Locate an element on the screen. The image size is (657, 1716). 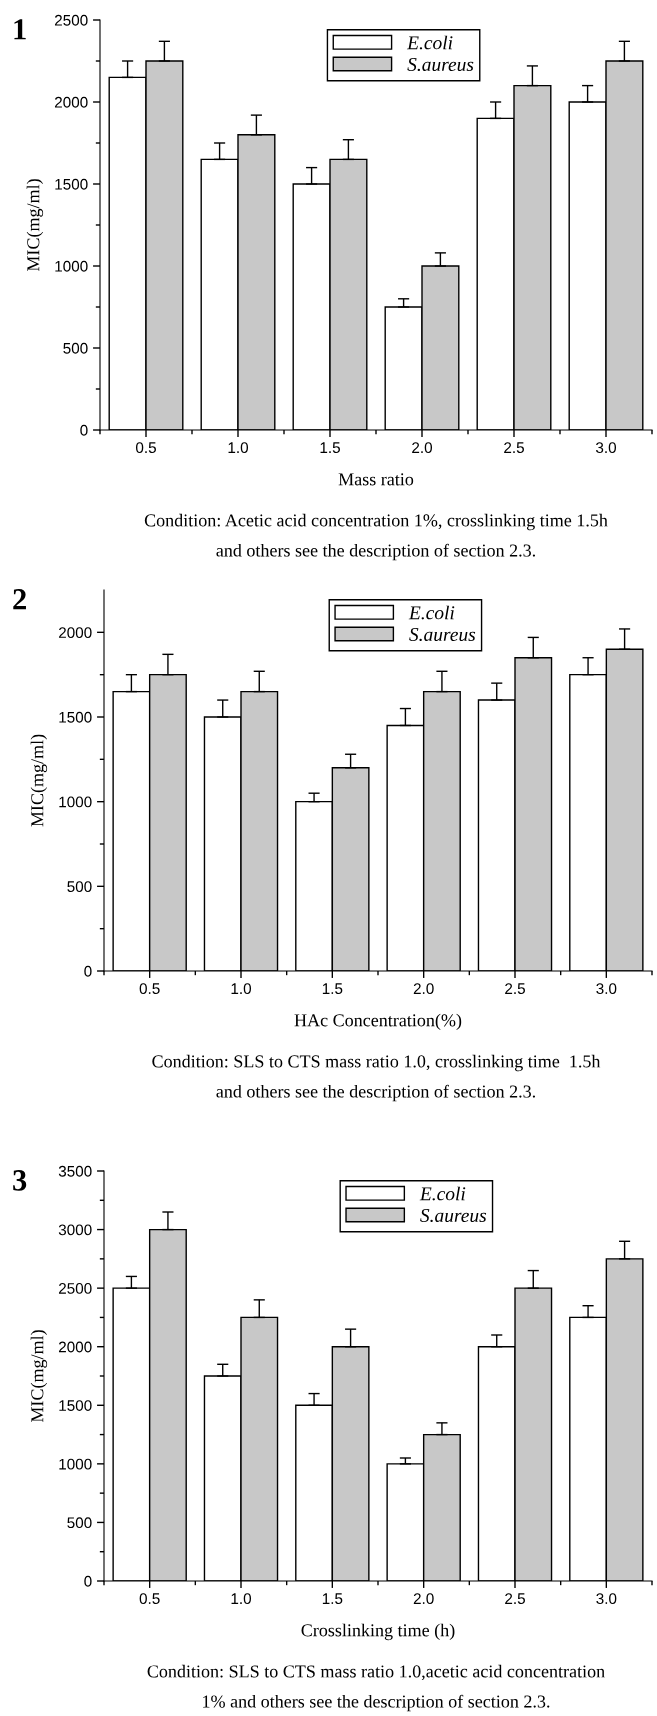
x-axis-title: Mass ratio is located at coordinates (376, 479).